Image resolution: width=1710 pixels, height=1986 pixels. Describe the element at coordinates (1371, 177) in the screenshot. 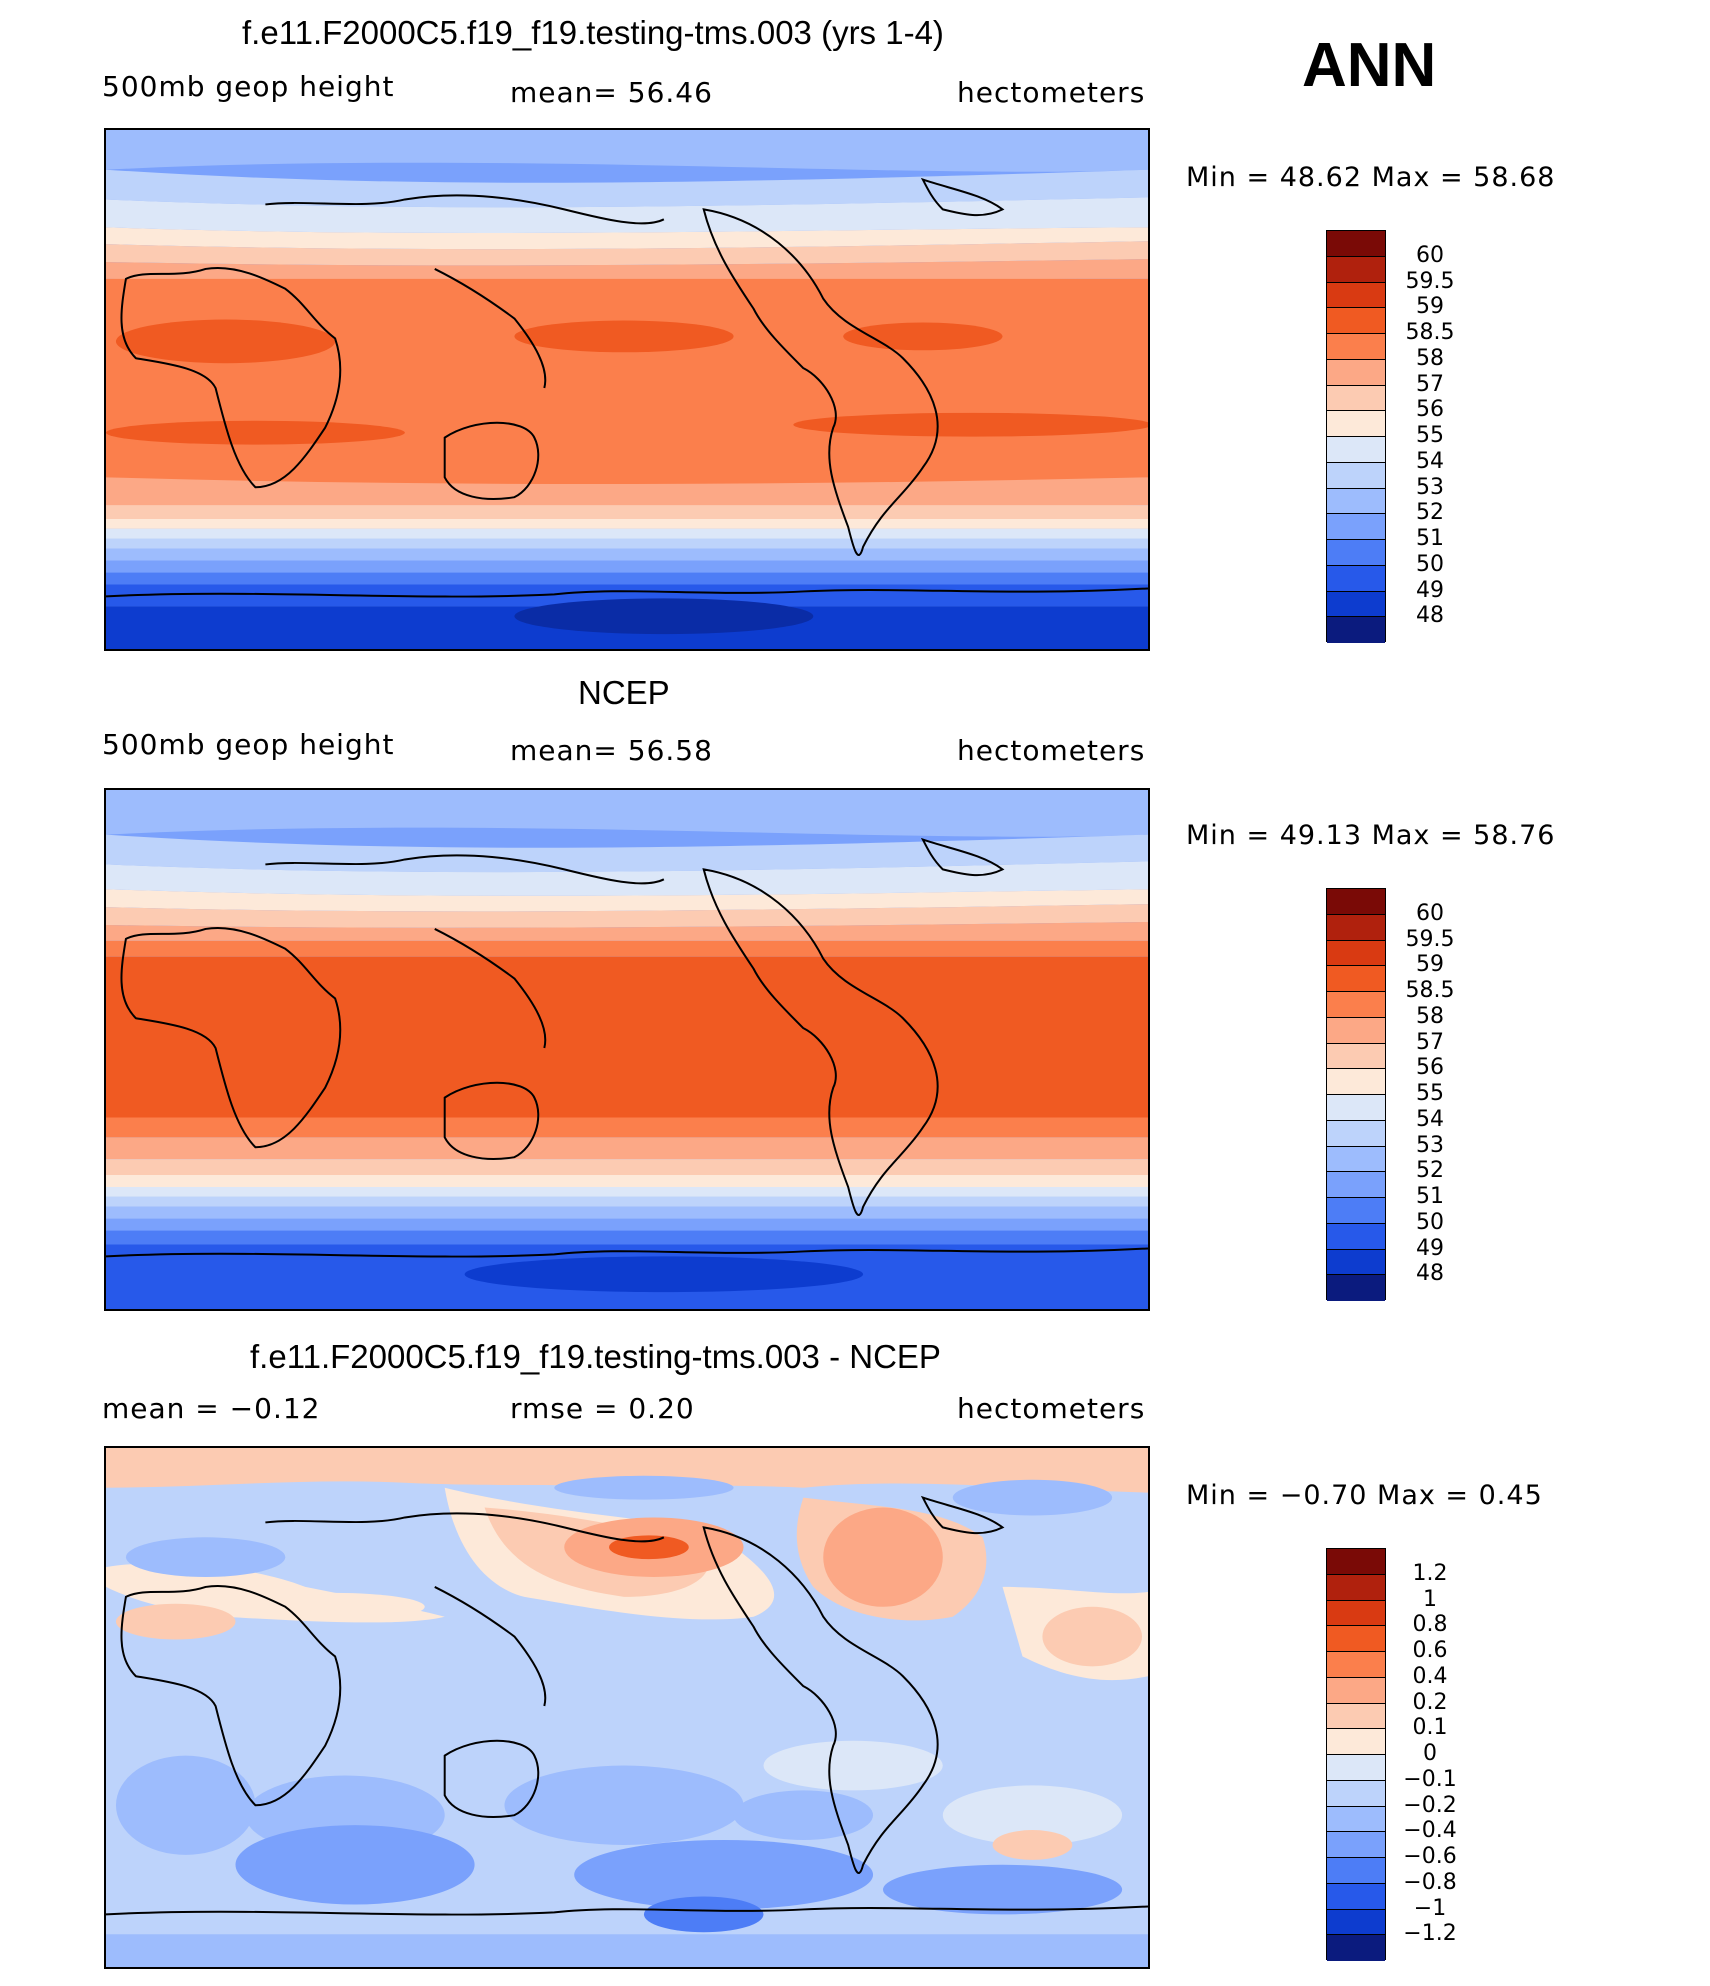

I see `panel-minmax-model: Min = 48.62 Max = 58.68` at that location.